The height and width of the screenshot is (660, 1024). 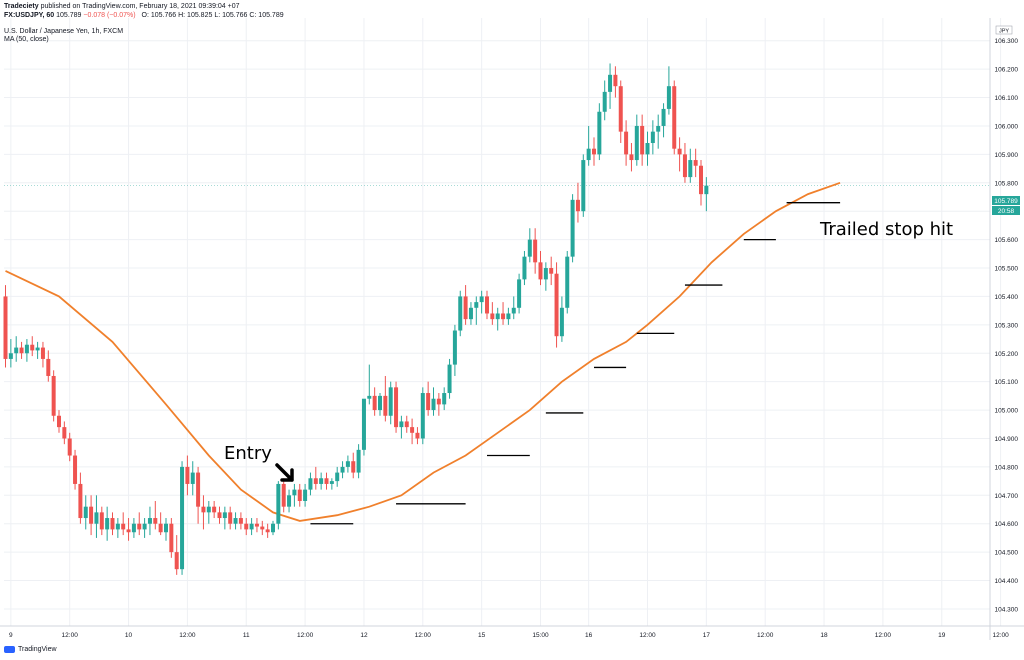 What do you see at coordinates (159, 15) in the screenshot?
I see `ohlc-open: O: 105.766` at bounding box center [159, 15].